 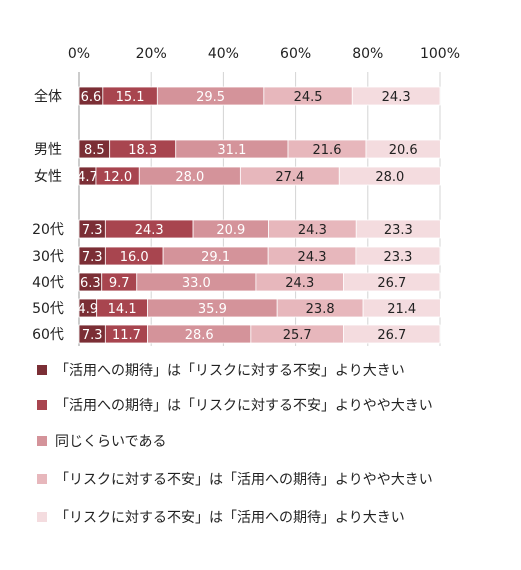 I want to click on legend-label: 「リスクに対する不安」は「活用への期待」より大きい, so click(x=230, y=518).